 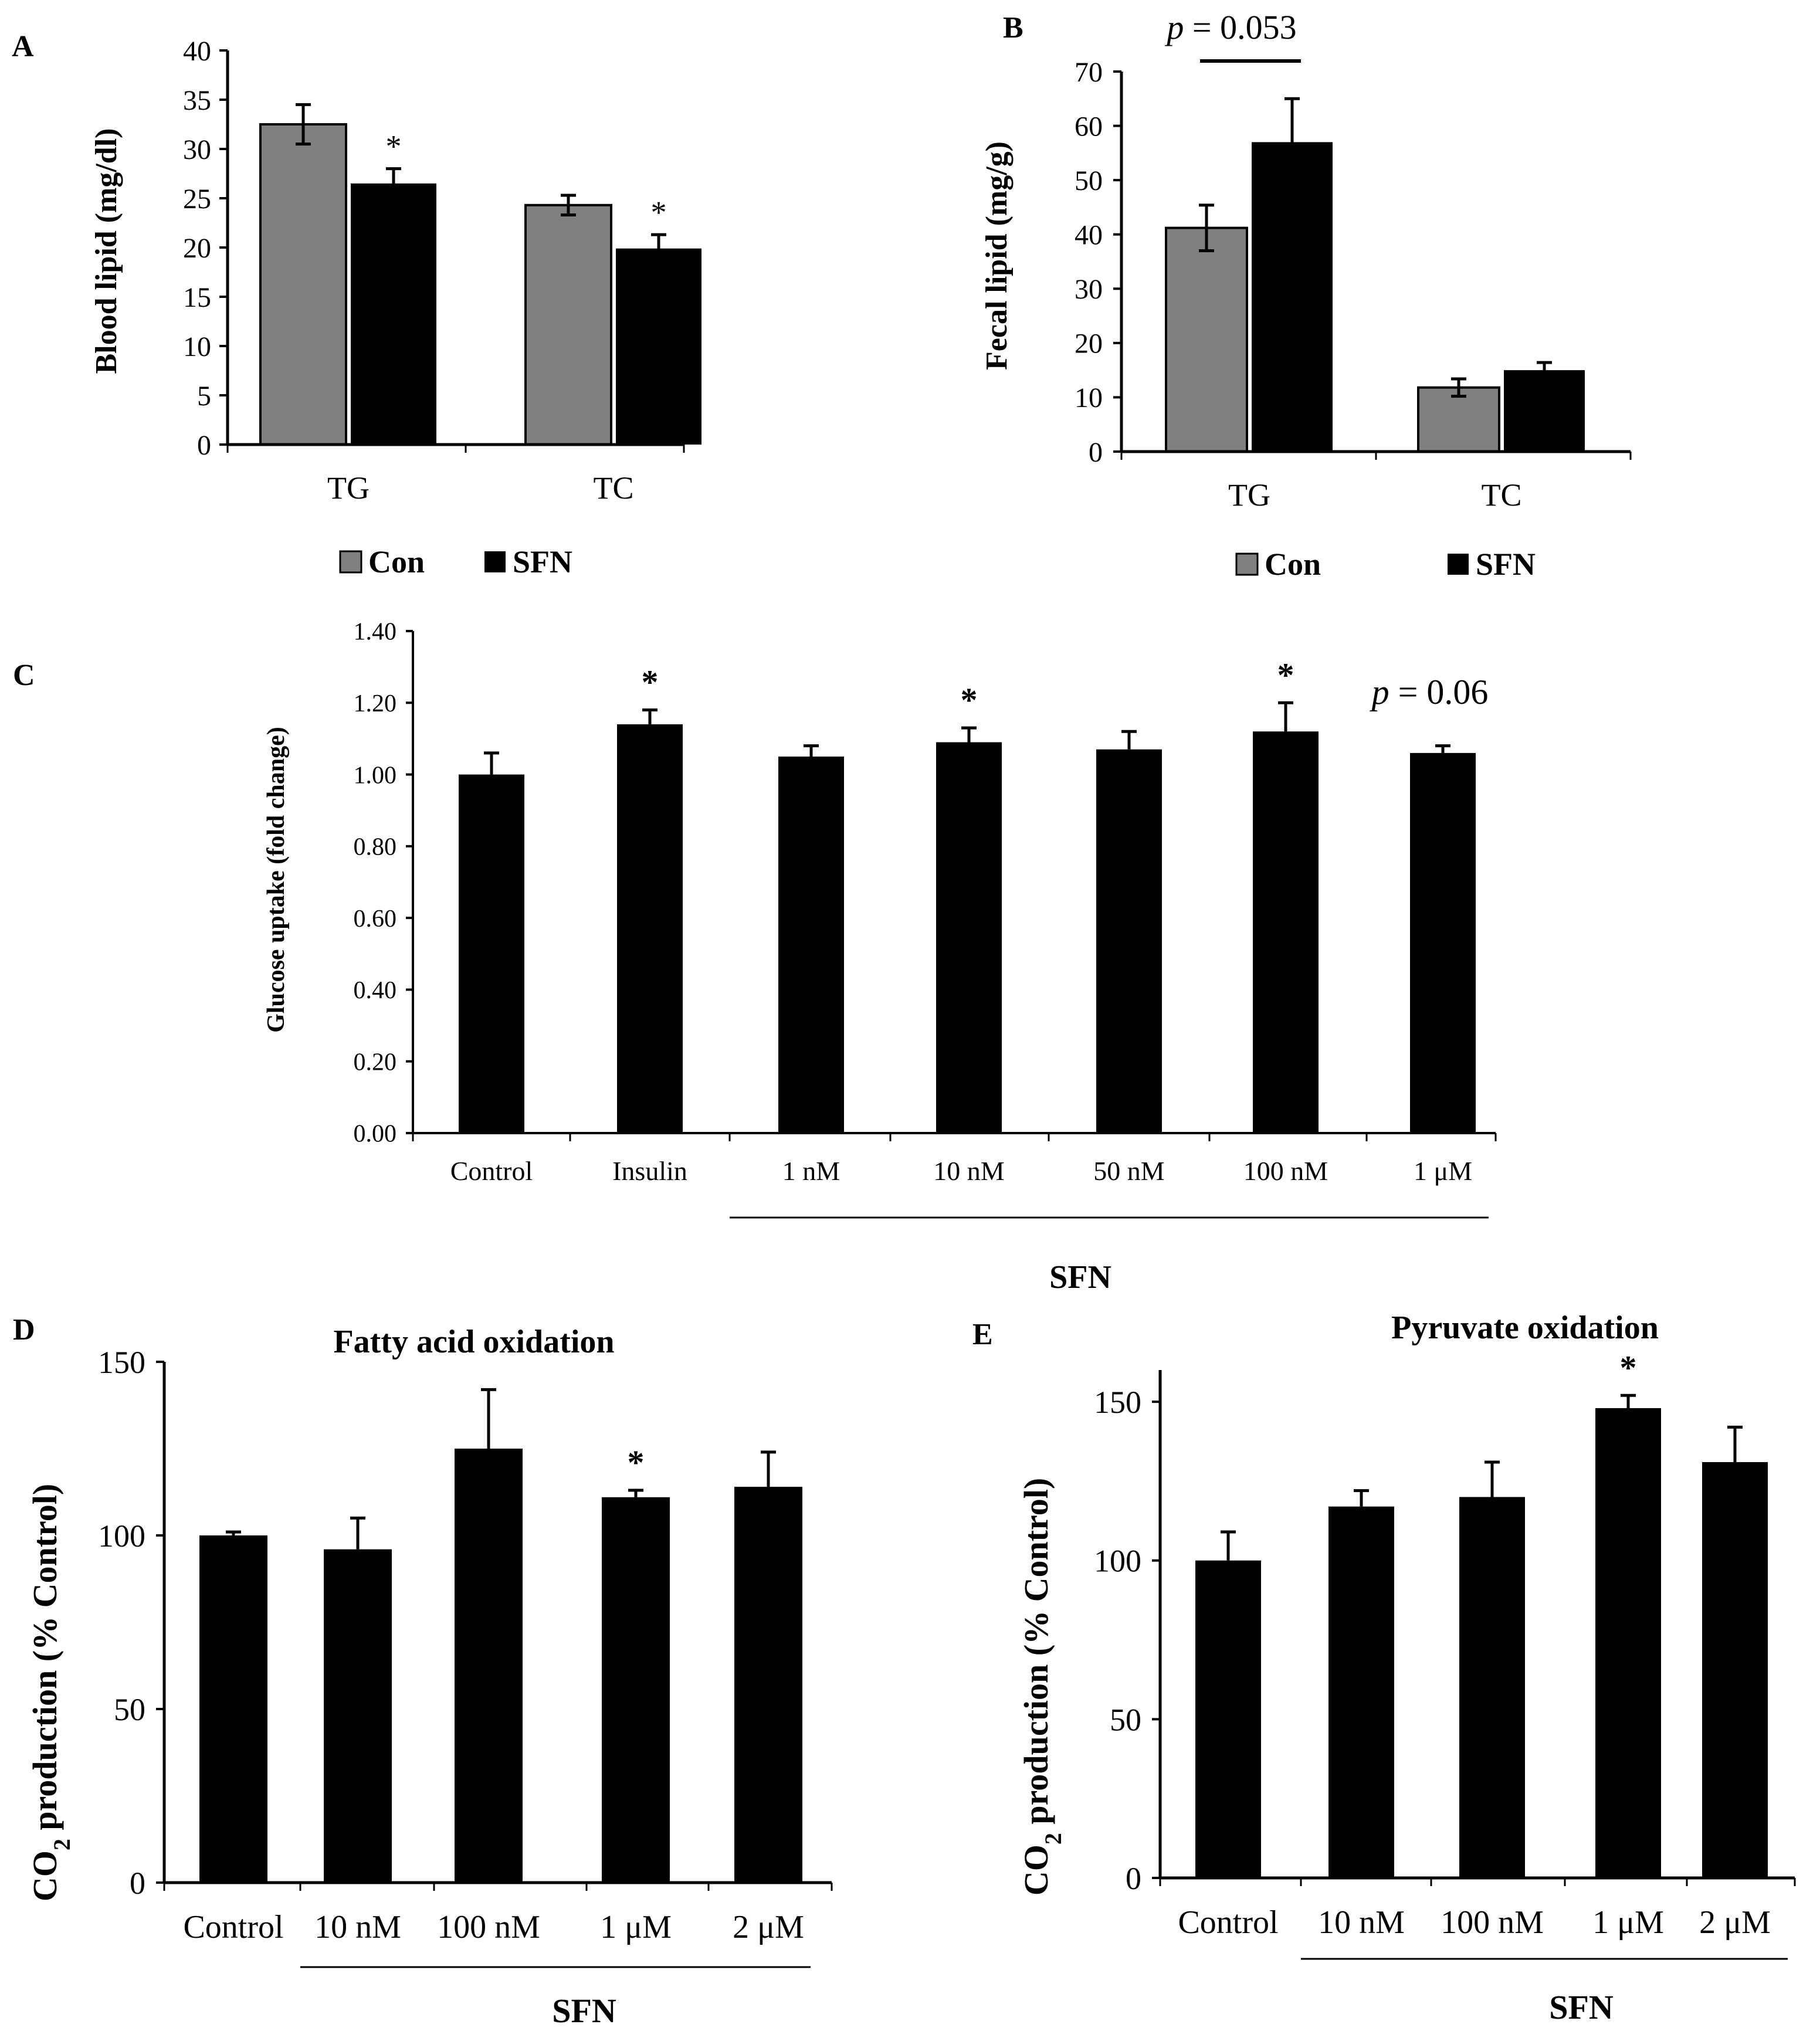 What do you see at coordinates (768, 1685) in the screenshot?
I see `panel-d-bar-2-um` at bounding box center [768, 1685].